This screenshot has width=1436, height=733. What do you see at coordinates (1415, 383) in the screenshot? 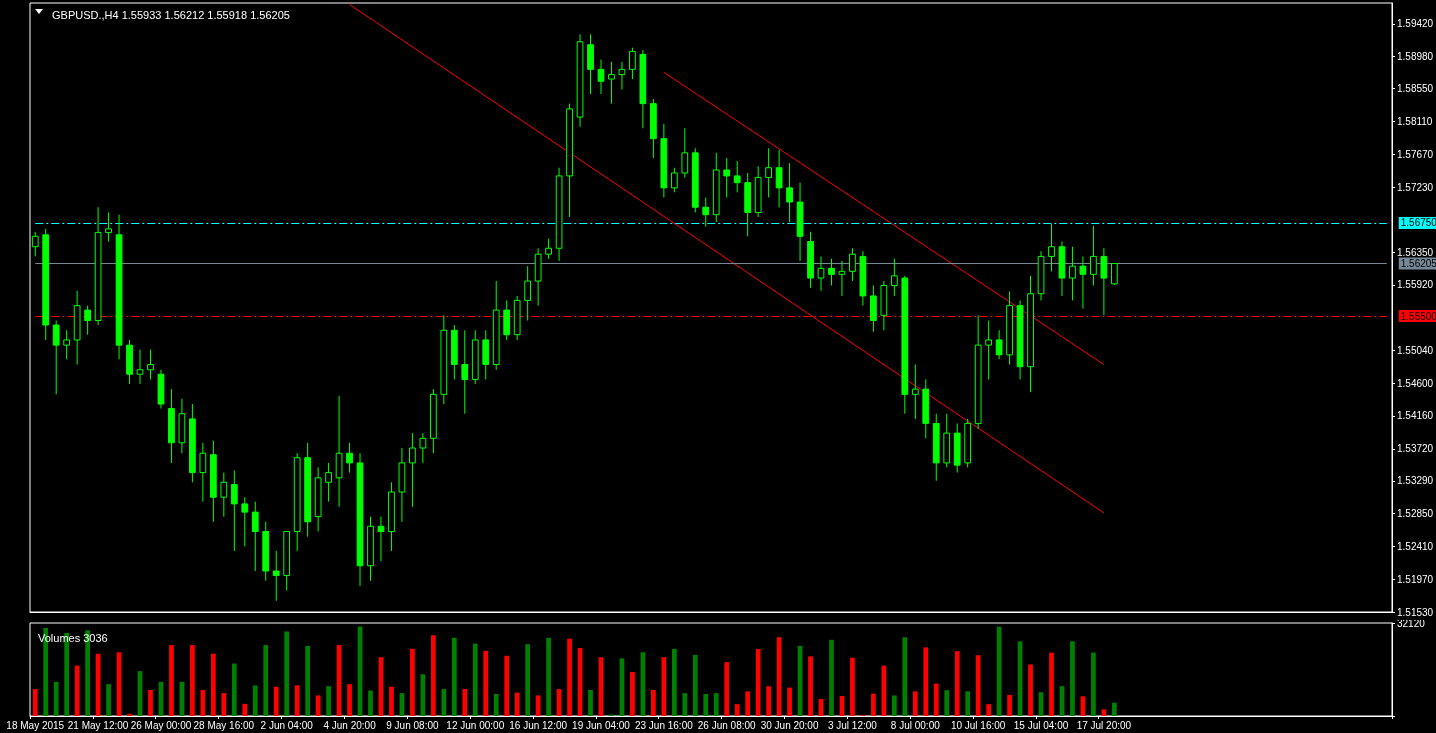
I see `y-tick-label: 1.54600` at bounding box center [1415, 383].